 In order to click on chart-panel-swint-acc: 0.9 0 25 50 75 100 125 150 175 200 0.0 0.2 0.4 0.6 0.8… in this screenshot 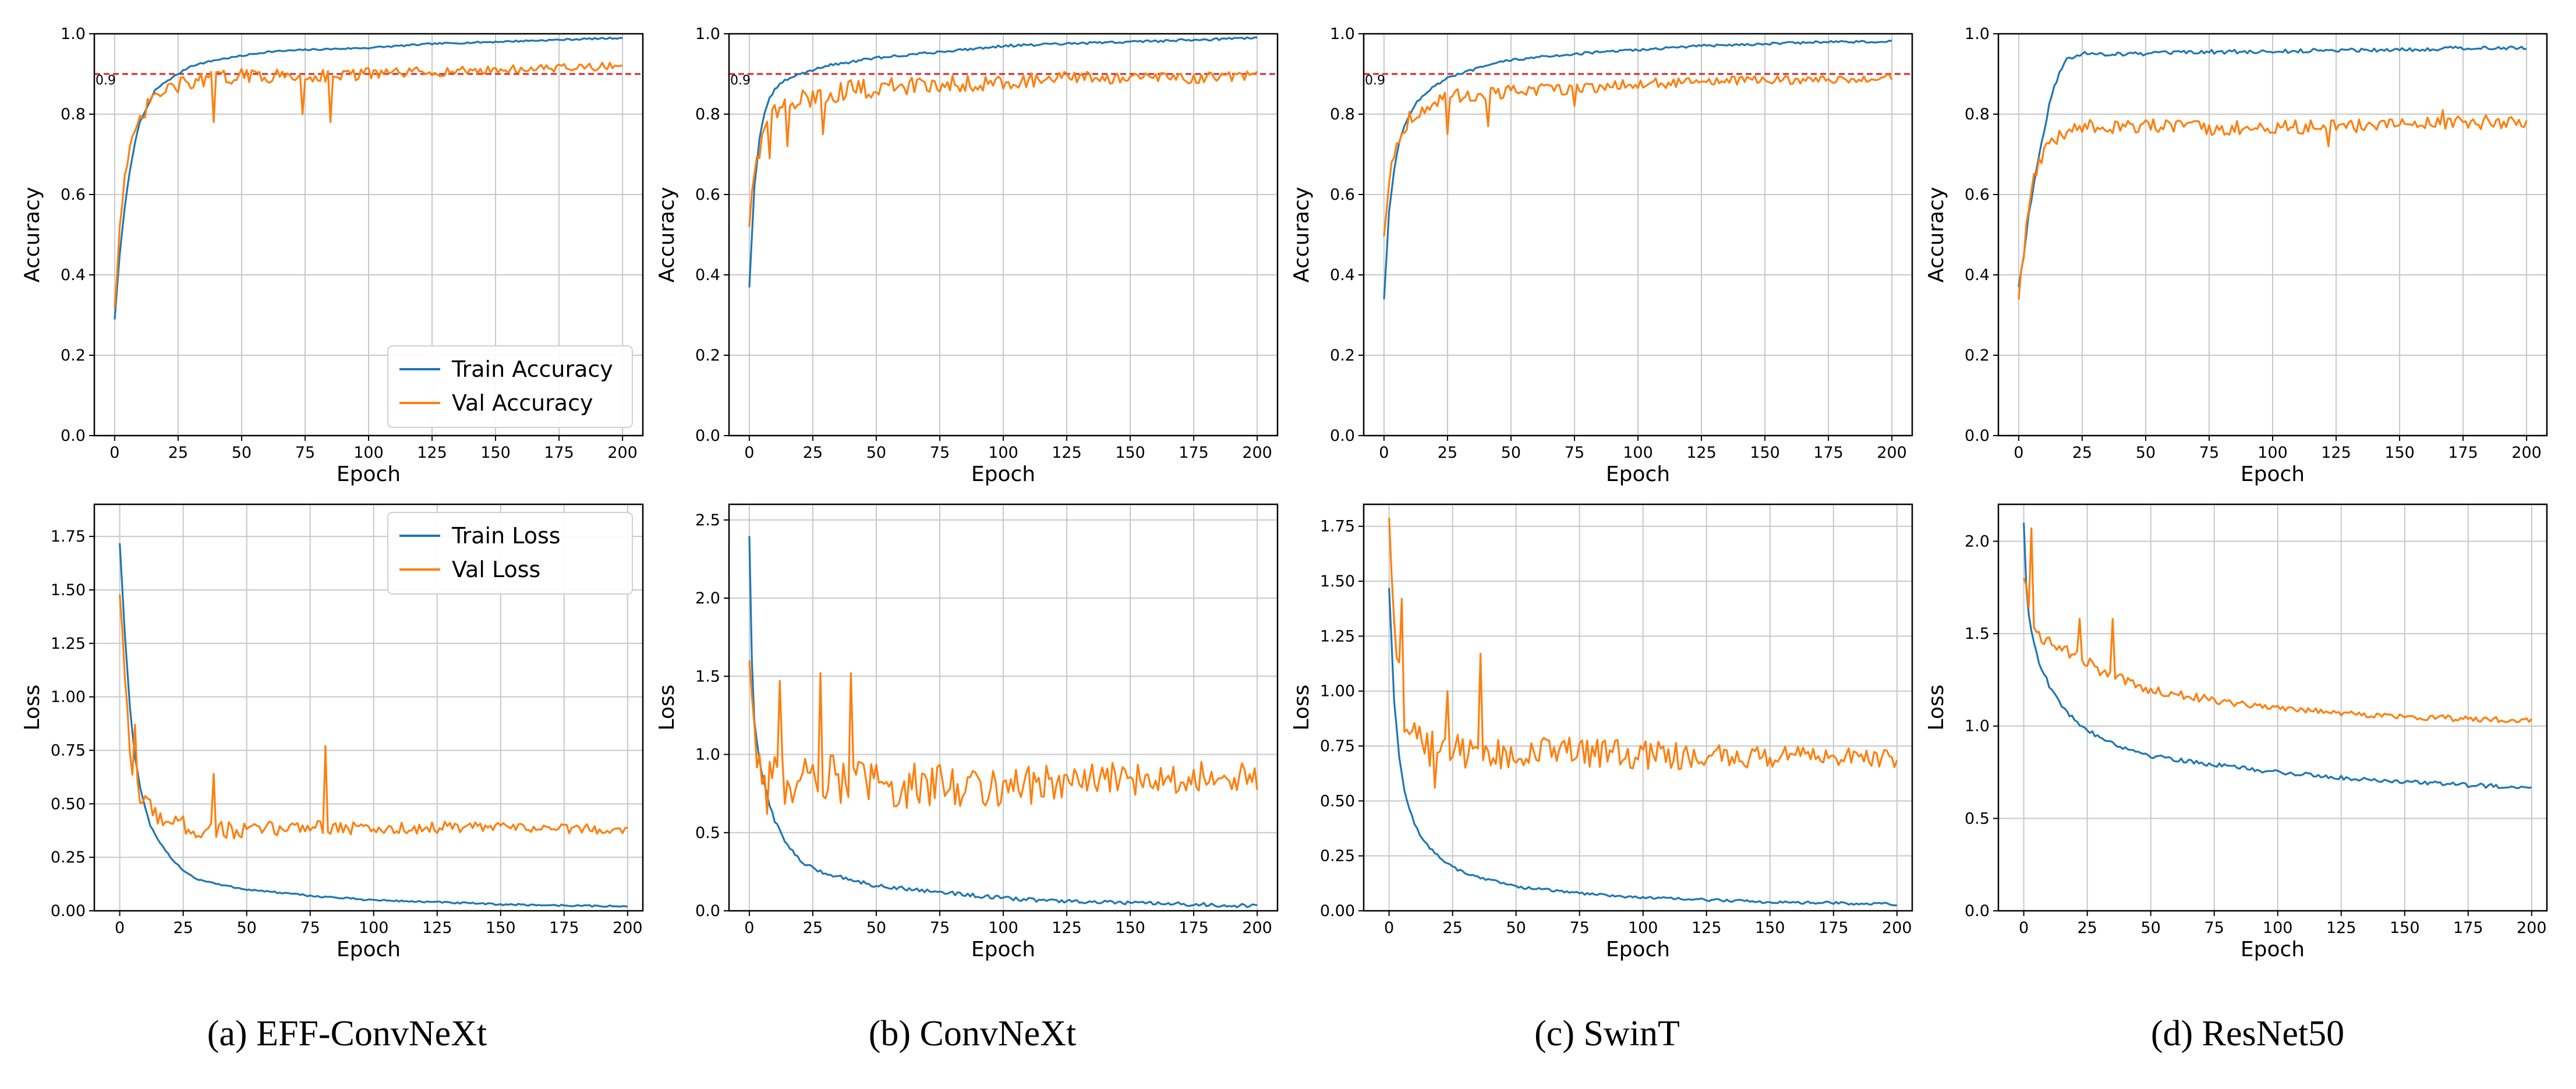, I will do `click(1601, 255)`.